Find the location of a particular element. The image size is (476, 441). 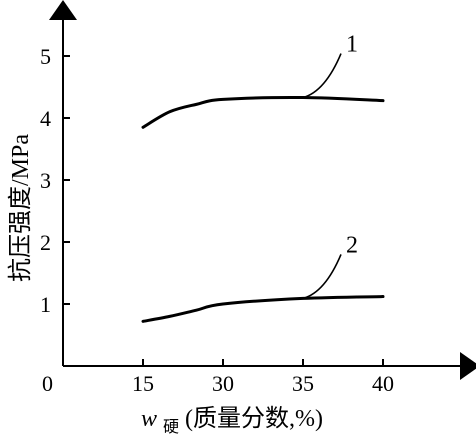

x-tick-labels: 15 30 35 40 is located at coordinates (263, 377).